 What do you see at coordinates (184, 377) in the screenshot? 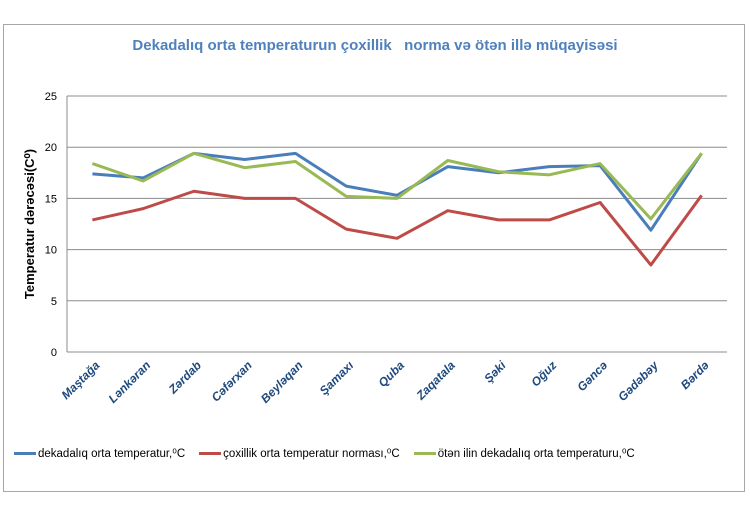
I see `x-tick-label: Zərdab` at bounding box center [184, 377].